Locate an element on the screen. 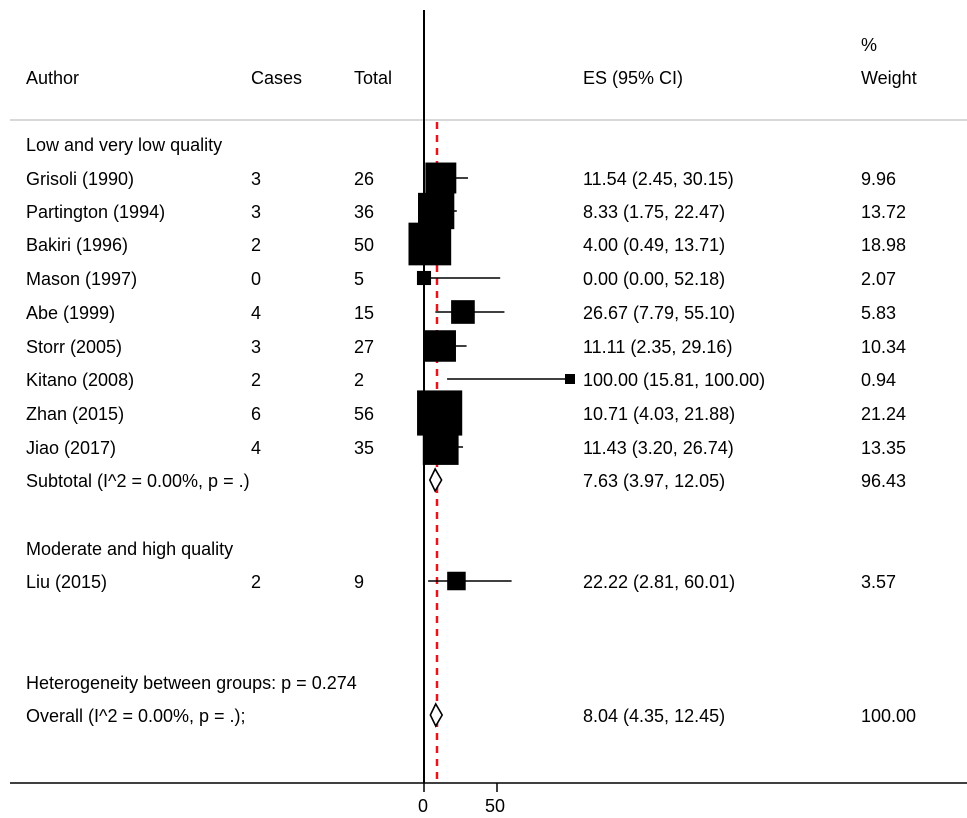  group-label-low-quality: Low and very low quality is located at coordinates (124, 145).